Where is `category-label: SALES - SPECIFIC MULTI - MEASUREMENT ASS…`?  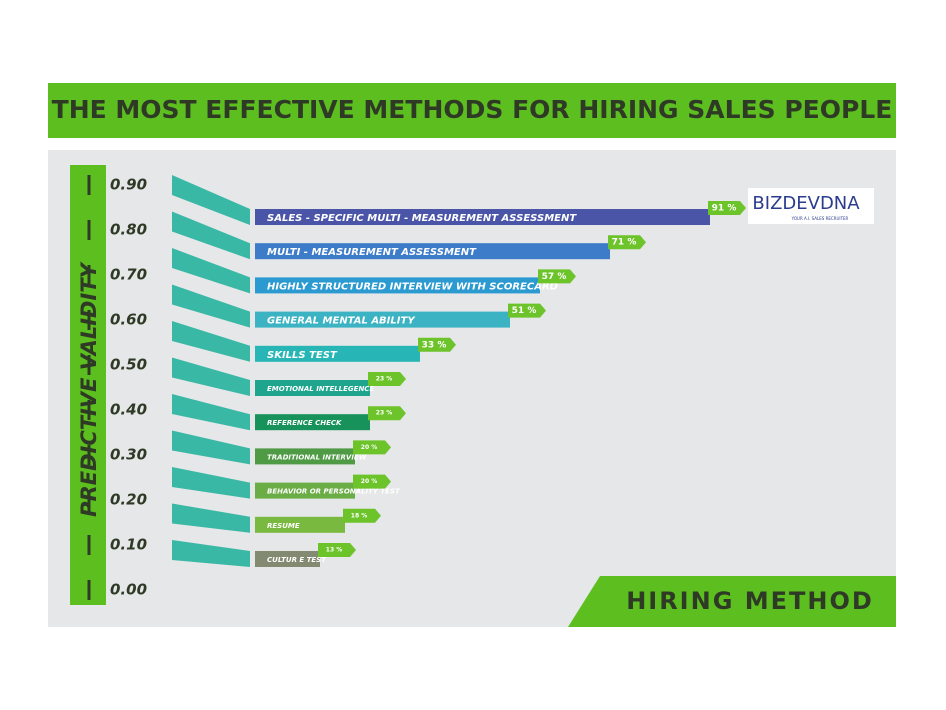 category-label: SALES - SPECIFIC MULTI - MEASUREMENT ASS… is located at coordinates (422, 218).